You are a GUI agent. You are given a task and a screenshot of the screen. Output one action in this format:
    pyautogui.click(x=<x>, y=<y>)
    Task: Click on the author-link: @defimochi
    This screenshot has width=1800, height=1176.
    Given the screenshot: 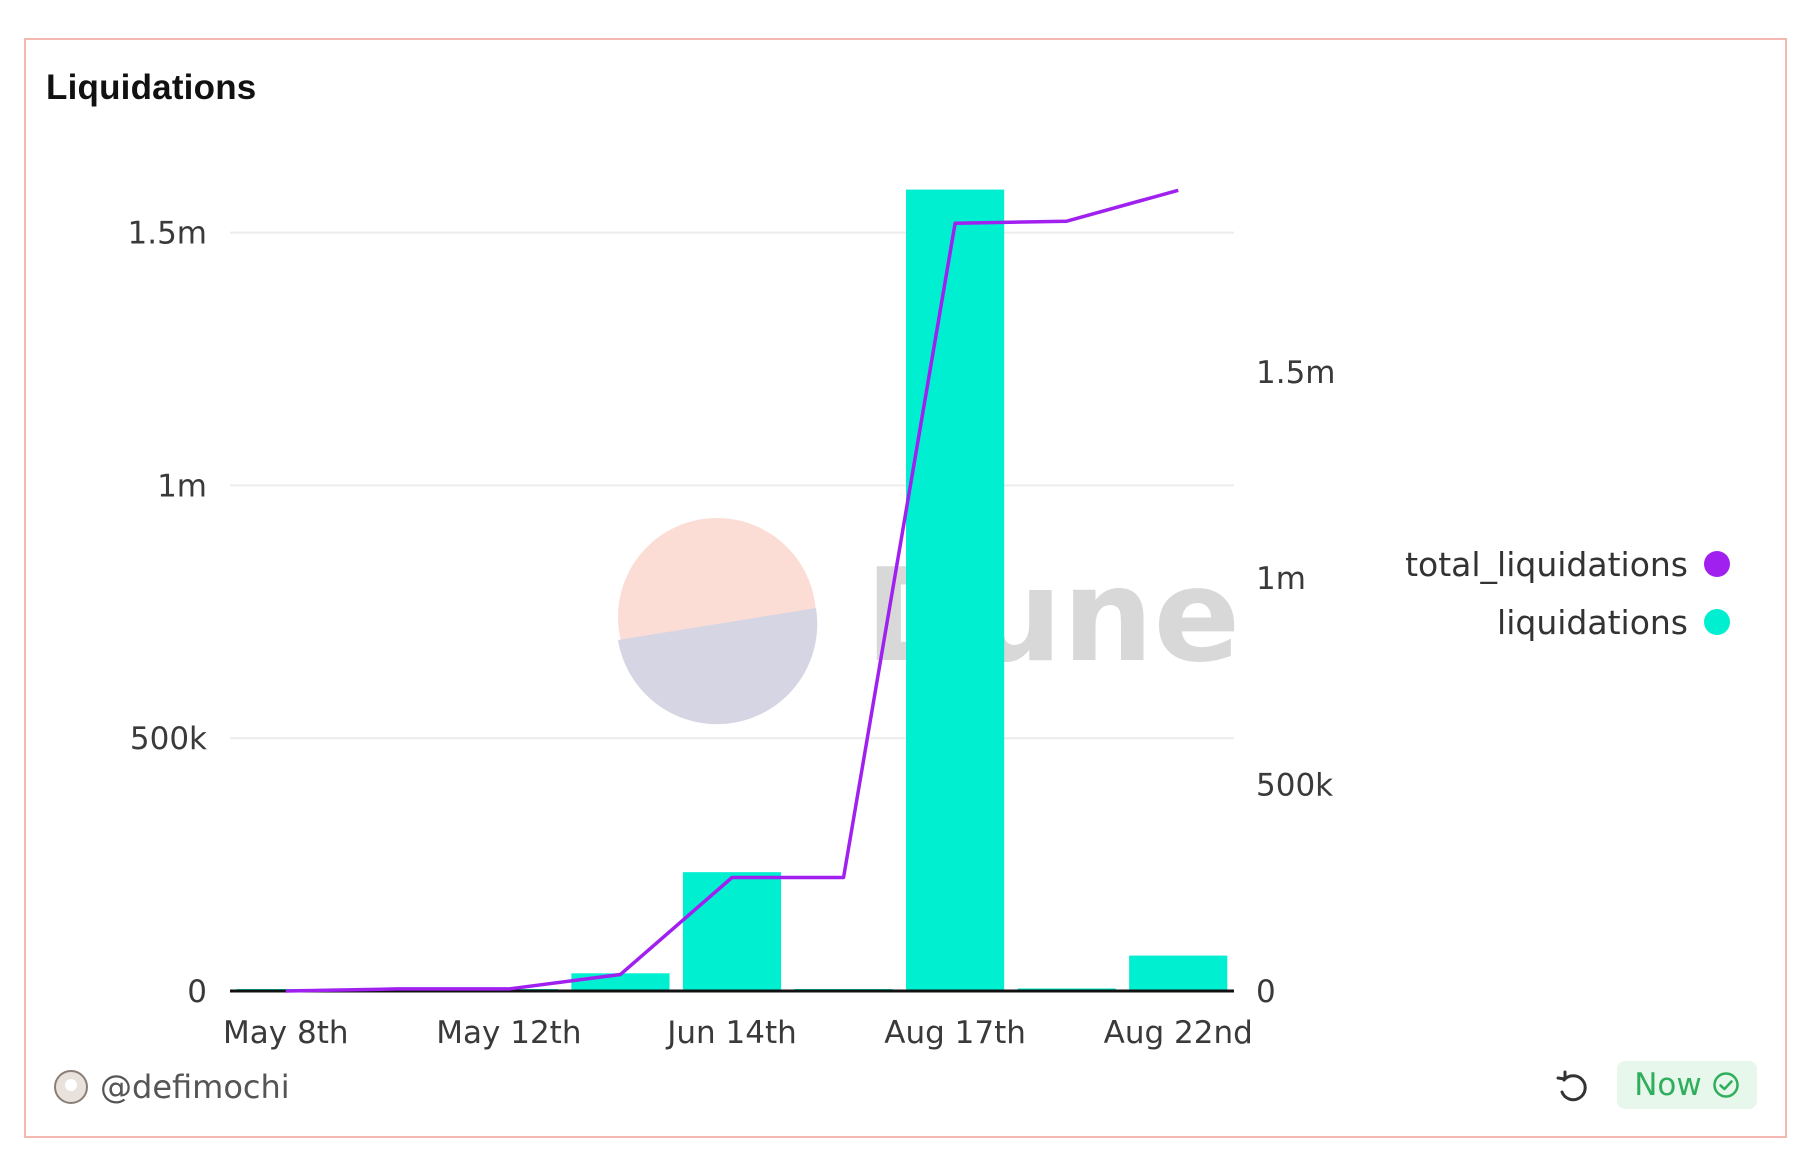 What is the action you would take?
    pyautogui.click(x=172, y=1087)
    